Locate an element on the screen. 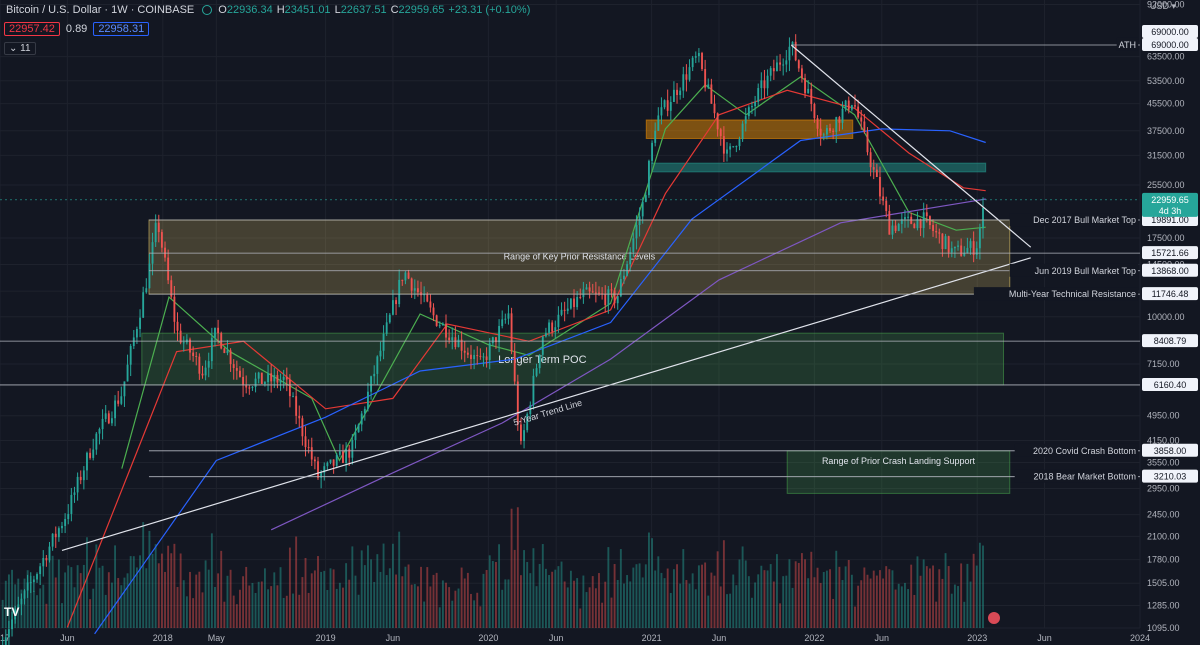 This screenshot has width=1200, height=645. indicators-toggle: ⌄ 11 is located at coordinates (20, 48).